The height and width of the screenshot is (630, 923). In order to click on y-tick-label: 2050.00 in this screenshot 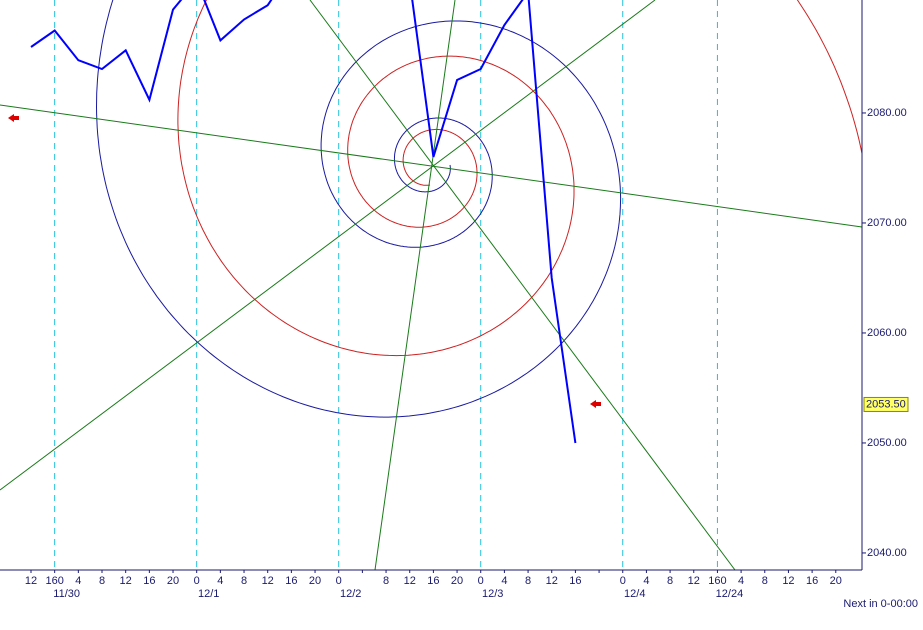, I will do `click(887, 443)`.